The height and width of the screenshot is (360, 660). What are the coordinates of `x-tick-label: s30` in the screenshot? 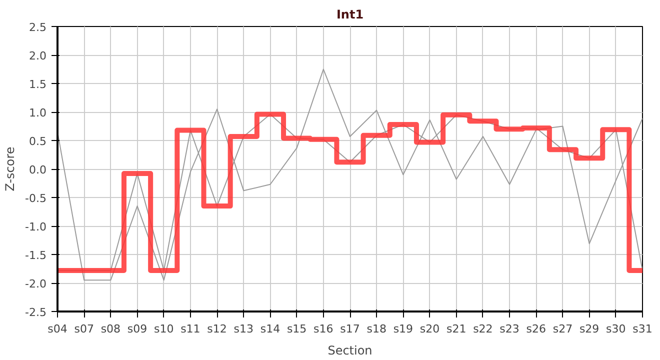 It's located at (616, 329).